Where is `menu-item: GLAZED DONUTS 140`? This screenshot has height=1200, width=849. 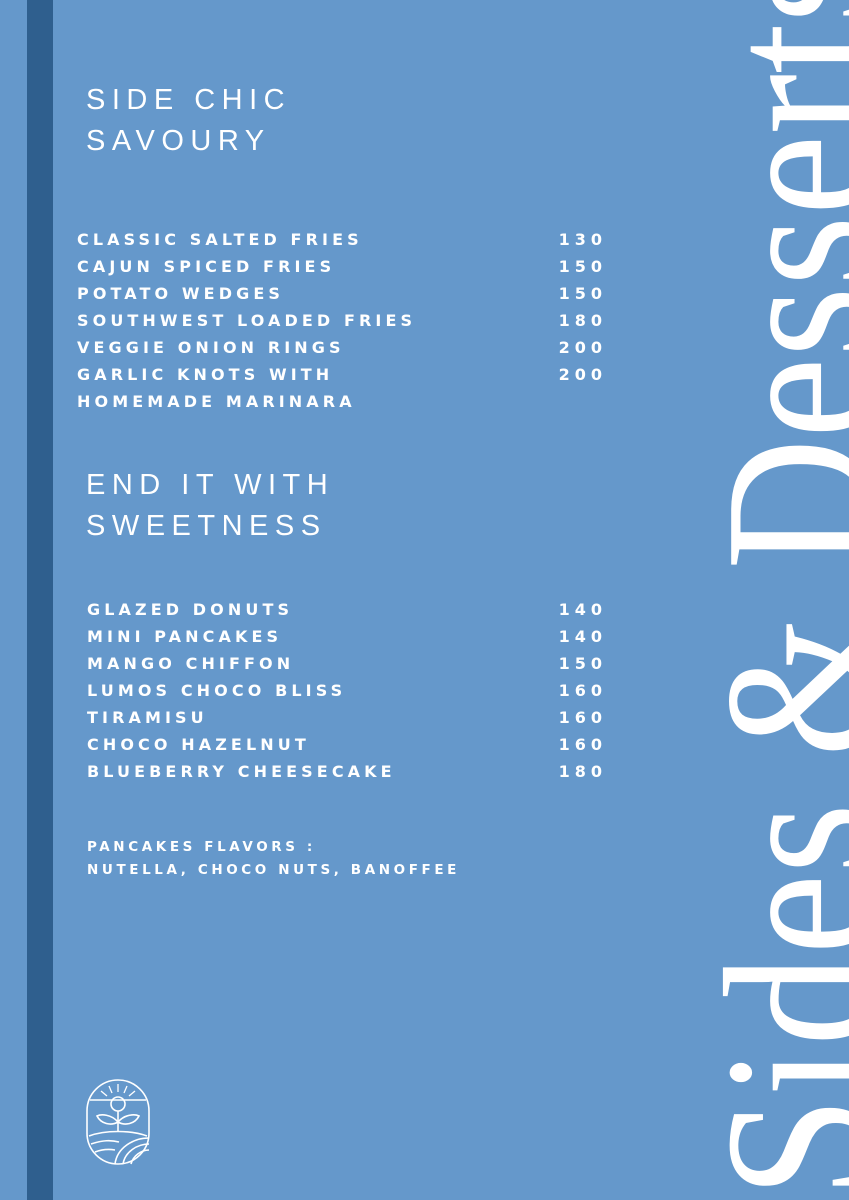 menu-item: GLAZED DONUTS 140 is located at coordinates (347, 609).